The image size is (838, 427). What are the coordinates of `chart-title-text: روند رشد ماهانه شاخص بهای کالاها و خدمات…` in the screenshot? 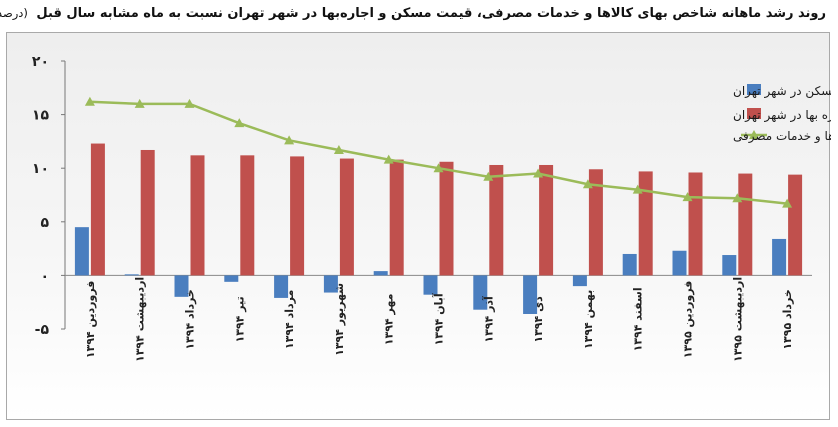 It's located at (431, 13).